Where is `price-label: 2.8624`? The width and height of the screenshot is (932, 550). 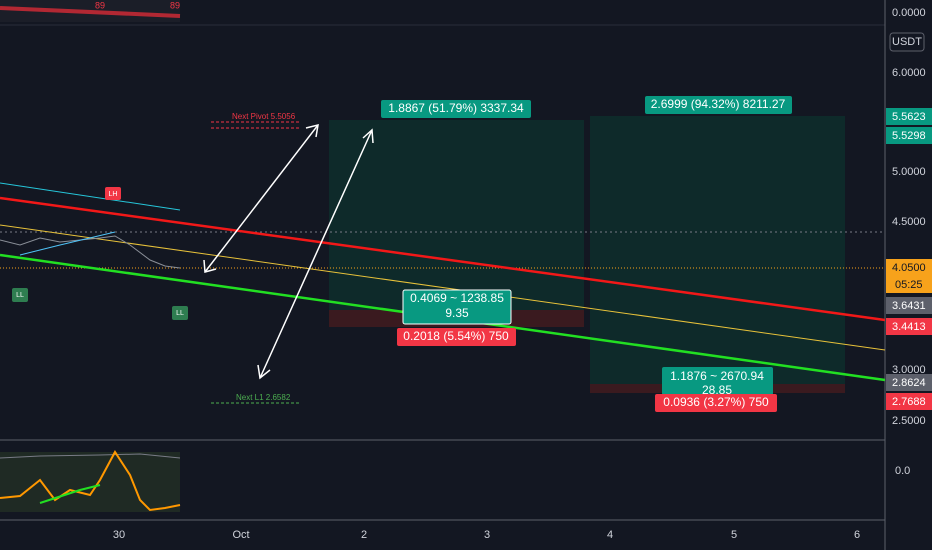 price-label: 2.8624 is located at coordinates (909, 383).